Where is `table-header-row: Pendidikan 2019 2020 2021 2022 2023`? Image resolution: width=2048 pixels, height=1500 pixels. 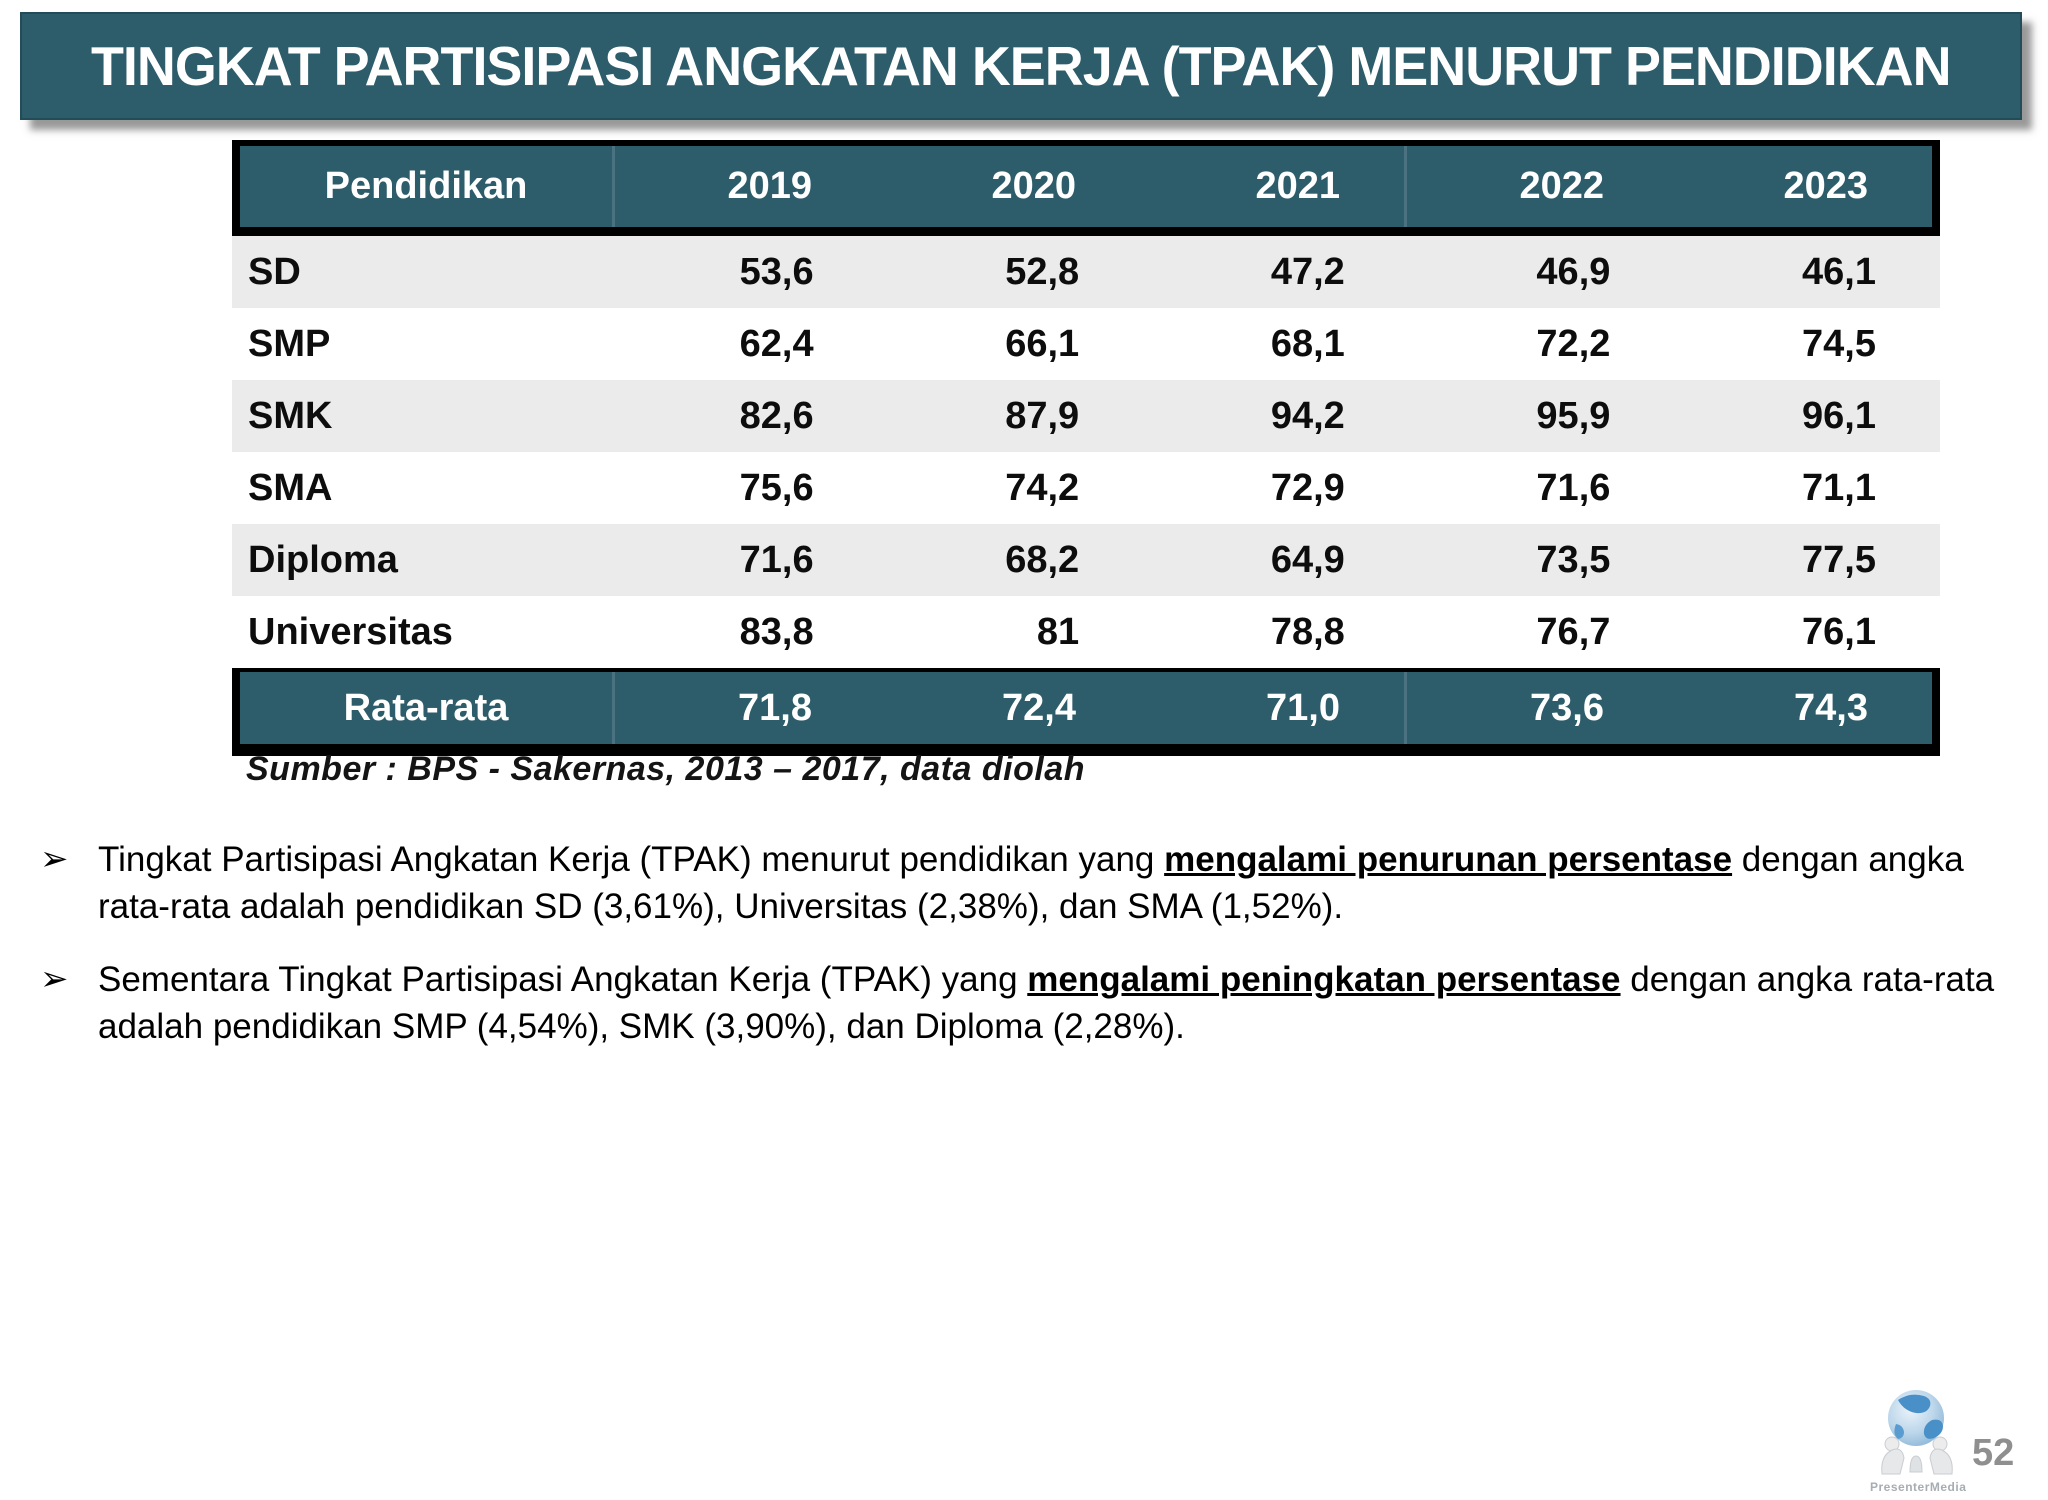 table-header-row: Pendidikan 2019 2020 2021 2022 2023 is located at coordinates (1086, 188).